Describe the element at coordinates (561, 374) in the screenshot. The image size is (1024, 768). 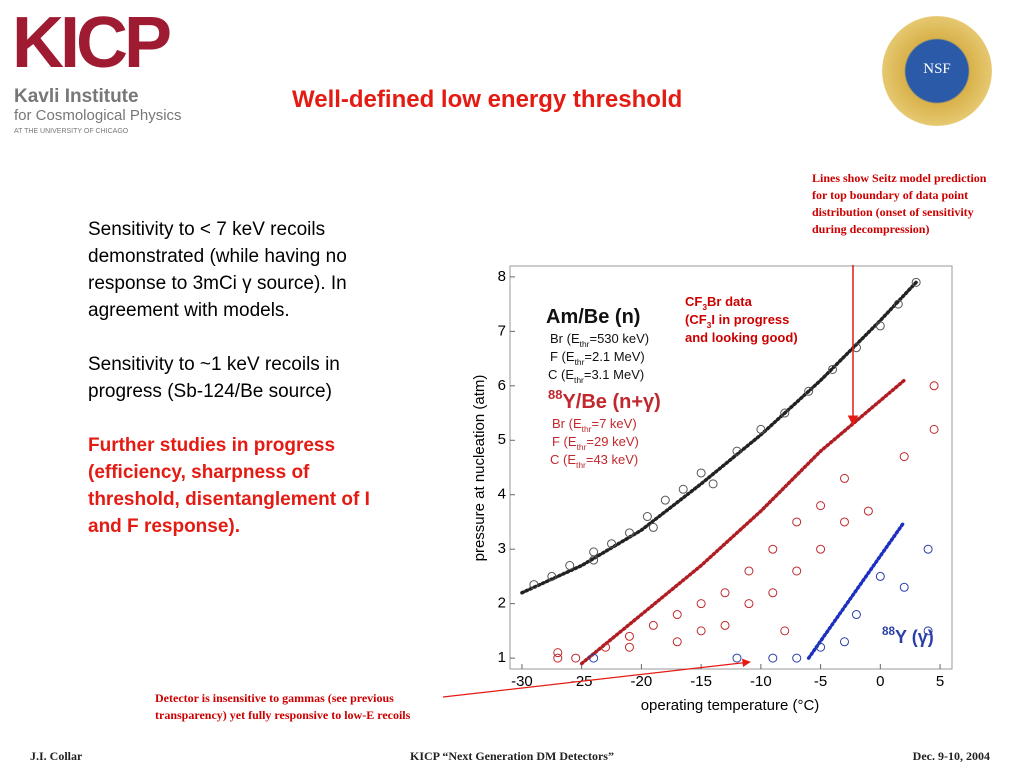
I see `text-part: C (E` at that location.